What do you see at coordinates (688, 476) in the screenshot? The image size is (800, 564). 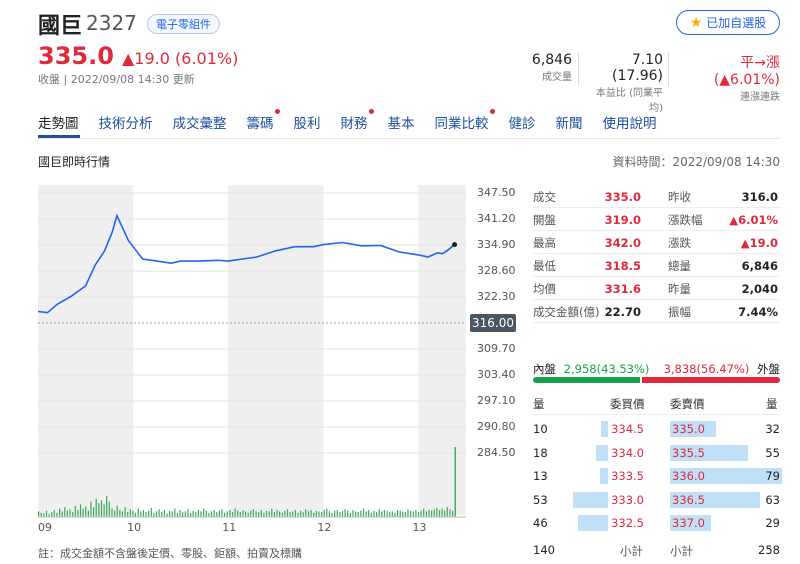 I see `ask-price: 336.0` at bounding box center [688, 476].